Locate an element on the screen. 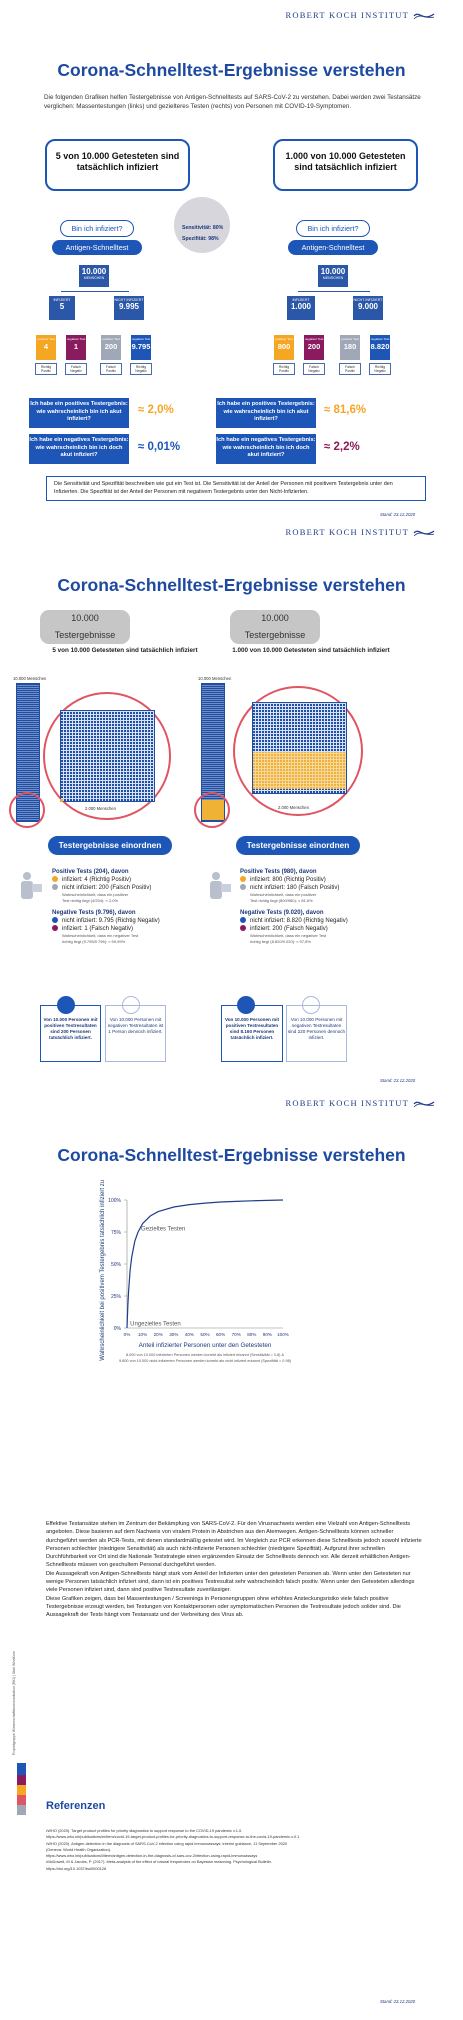 The image size is (463, 2020). org-name-3: ROBERT KOCH INSTITUT is located at coordinates (347, 1103).